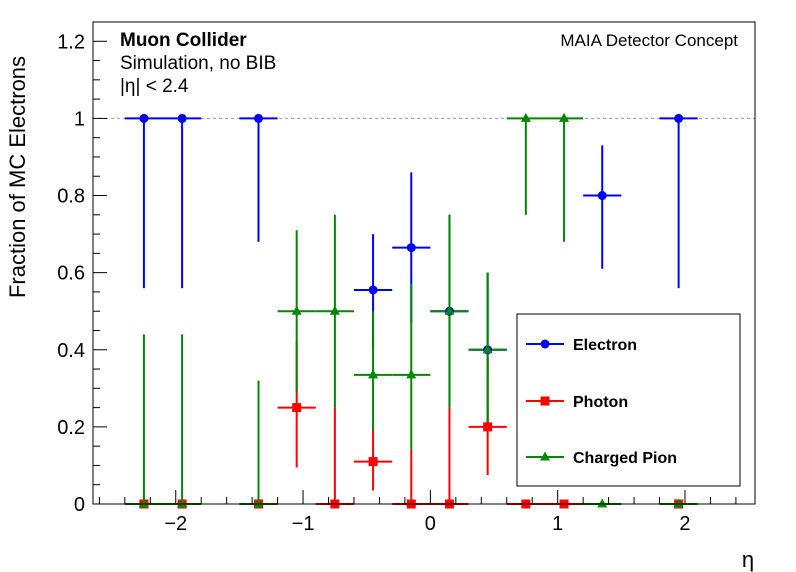 Image resolution: width=796 pixels, height=572 pixels. Describe the element at coordinates (154, 86) in the screenshot. I see `eta-cut-label: |η| < 2.4` at that location.